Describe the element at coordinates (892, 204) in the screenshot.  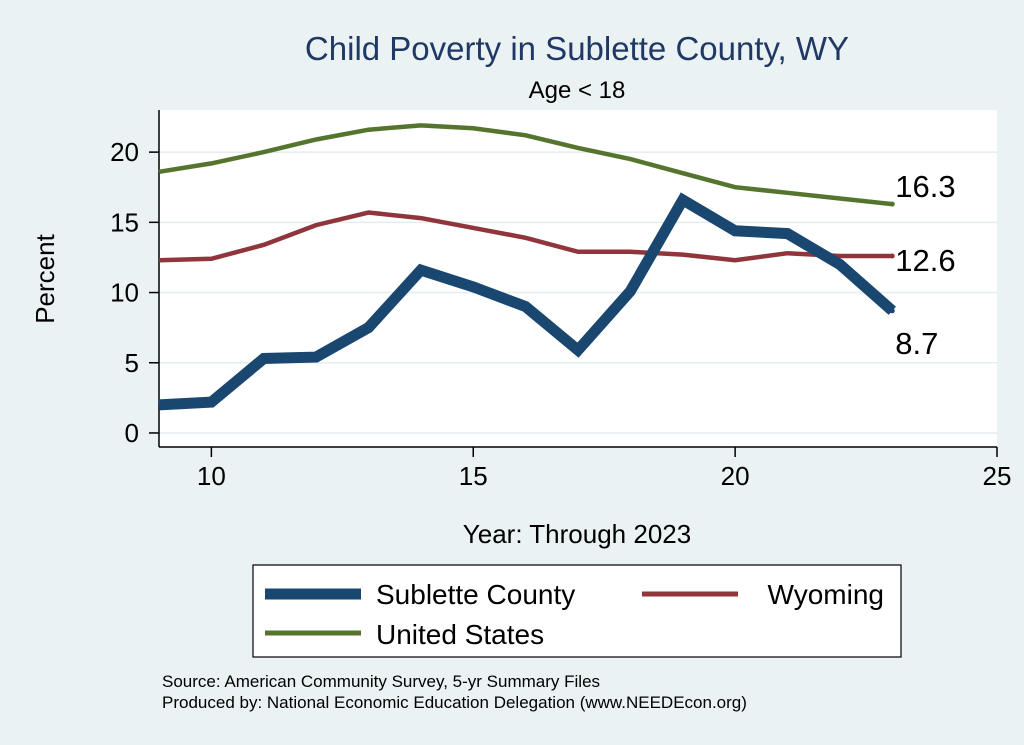
I see `series-end-point-united-states` at that location.